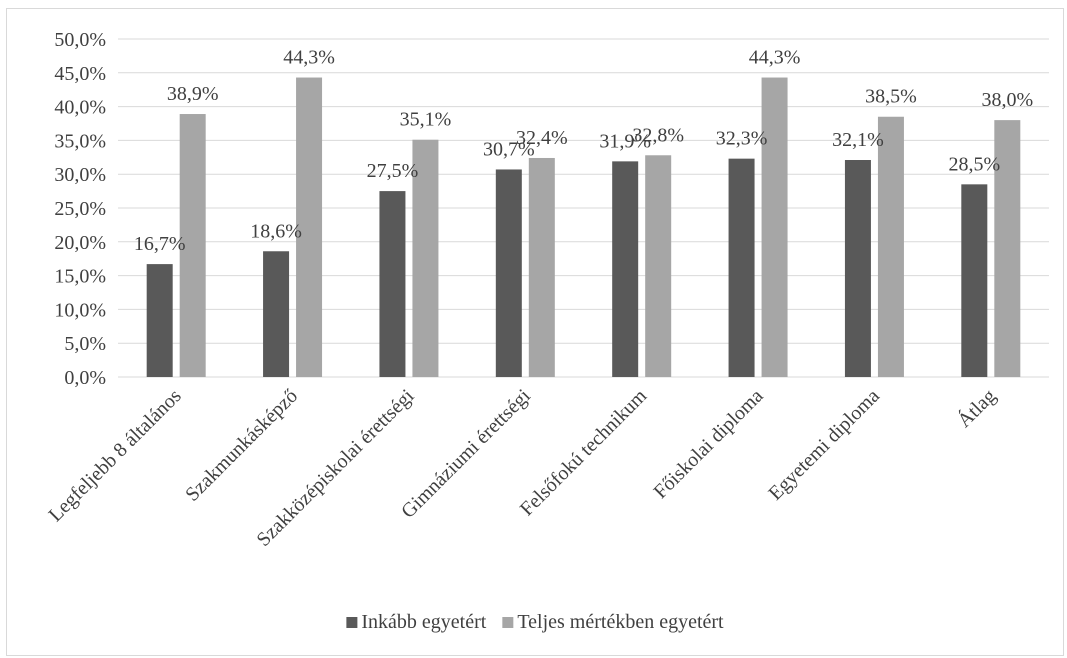 The image size is (1067, 658). Describe the element at coordinates (508, 273) in the screenshot. I see `bar-inkabb-egyetert-gimnaziumi-erettsegi` at that location.